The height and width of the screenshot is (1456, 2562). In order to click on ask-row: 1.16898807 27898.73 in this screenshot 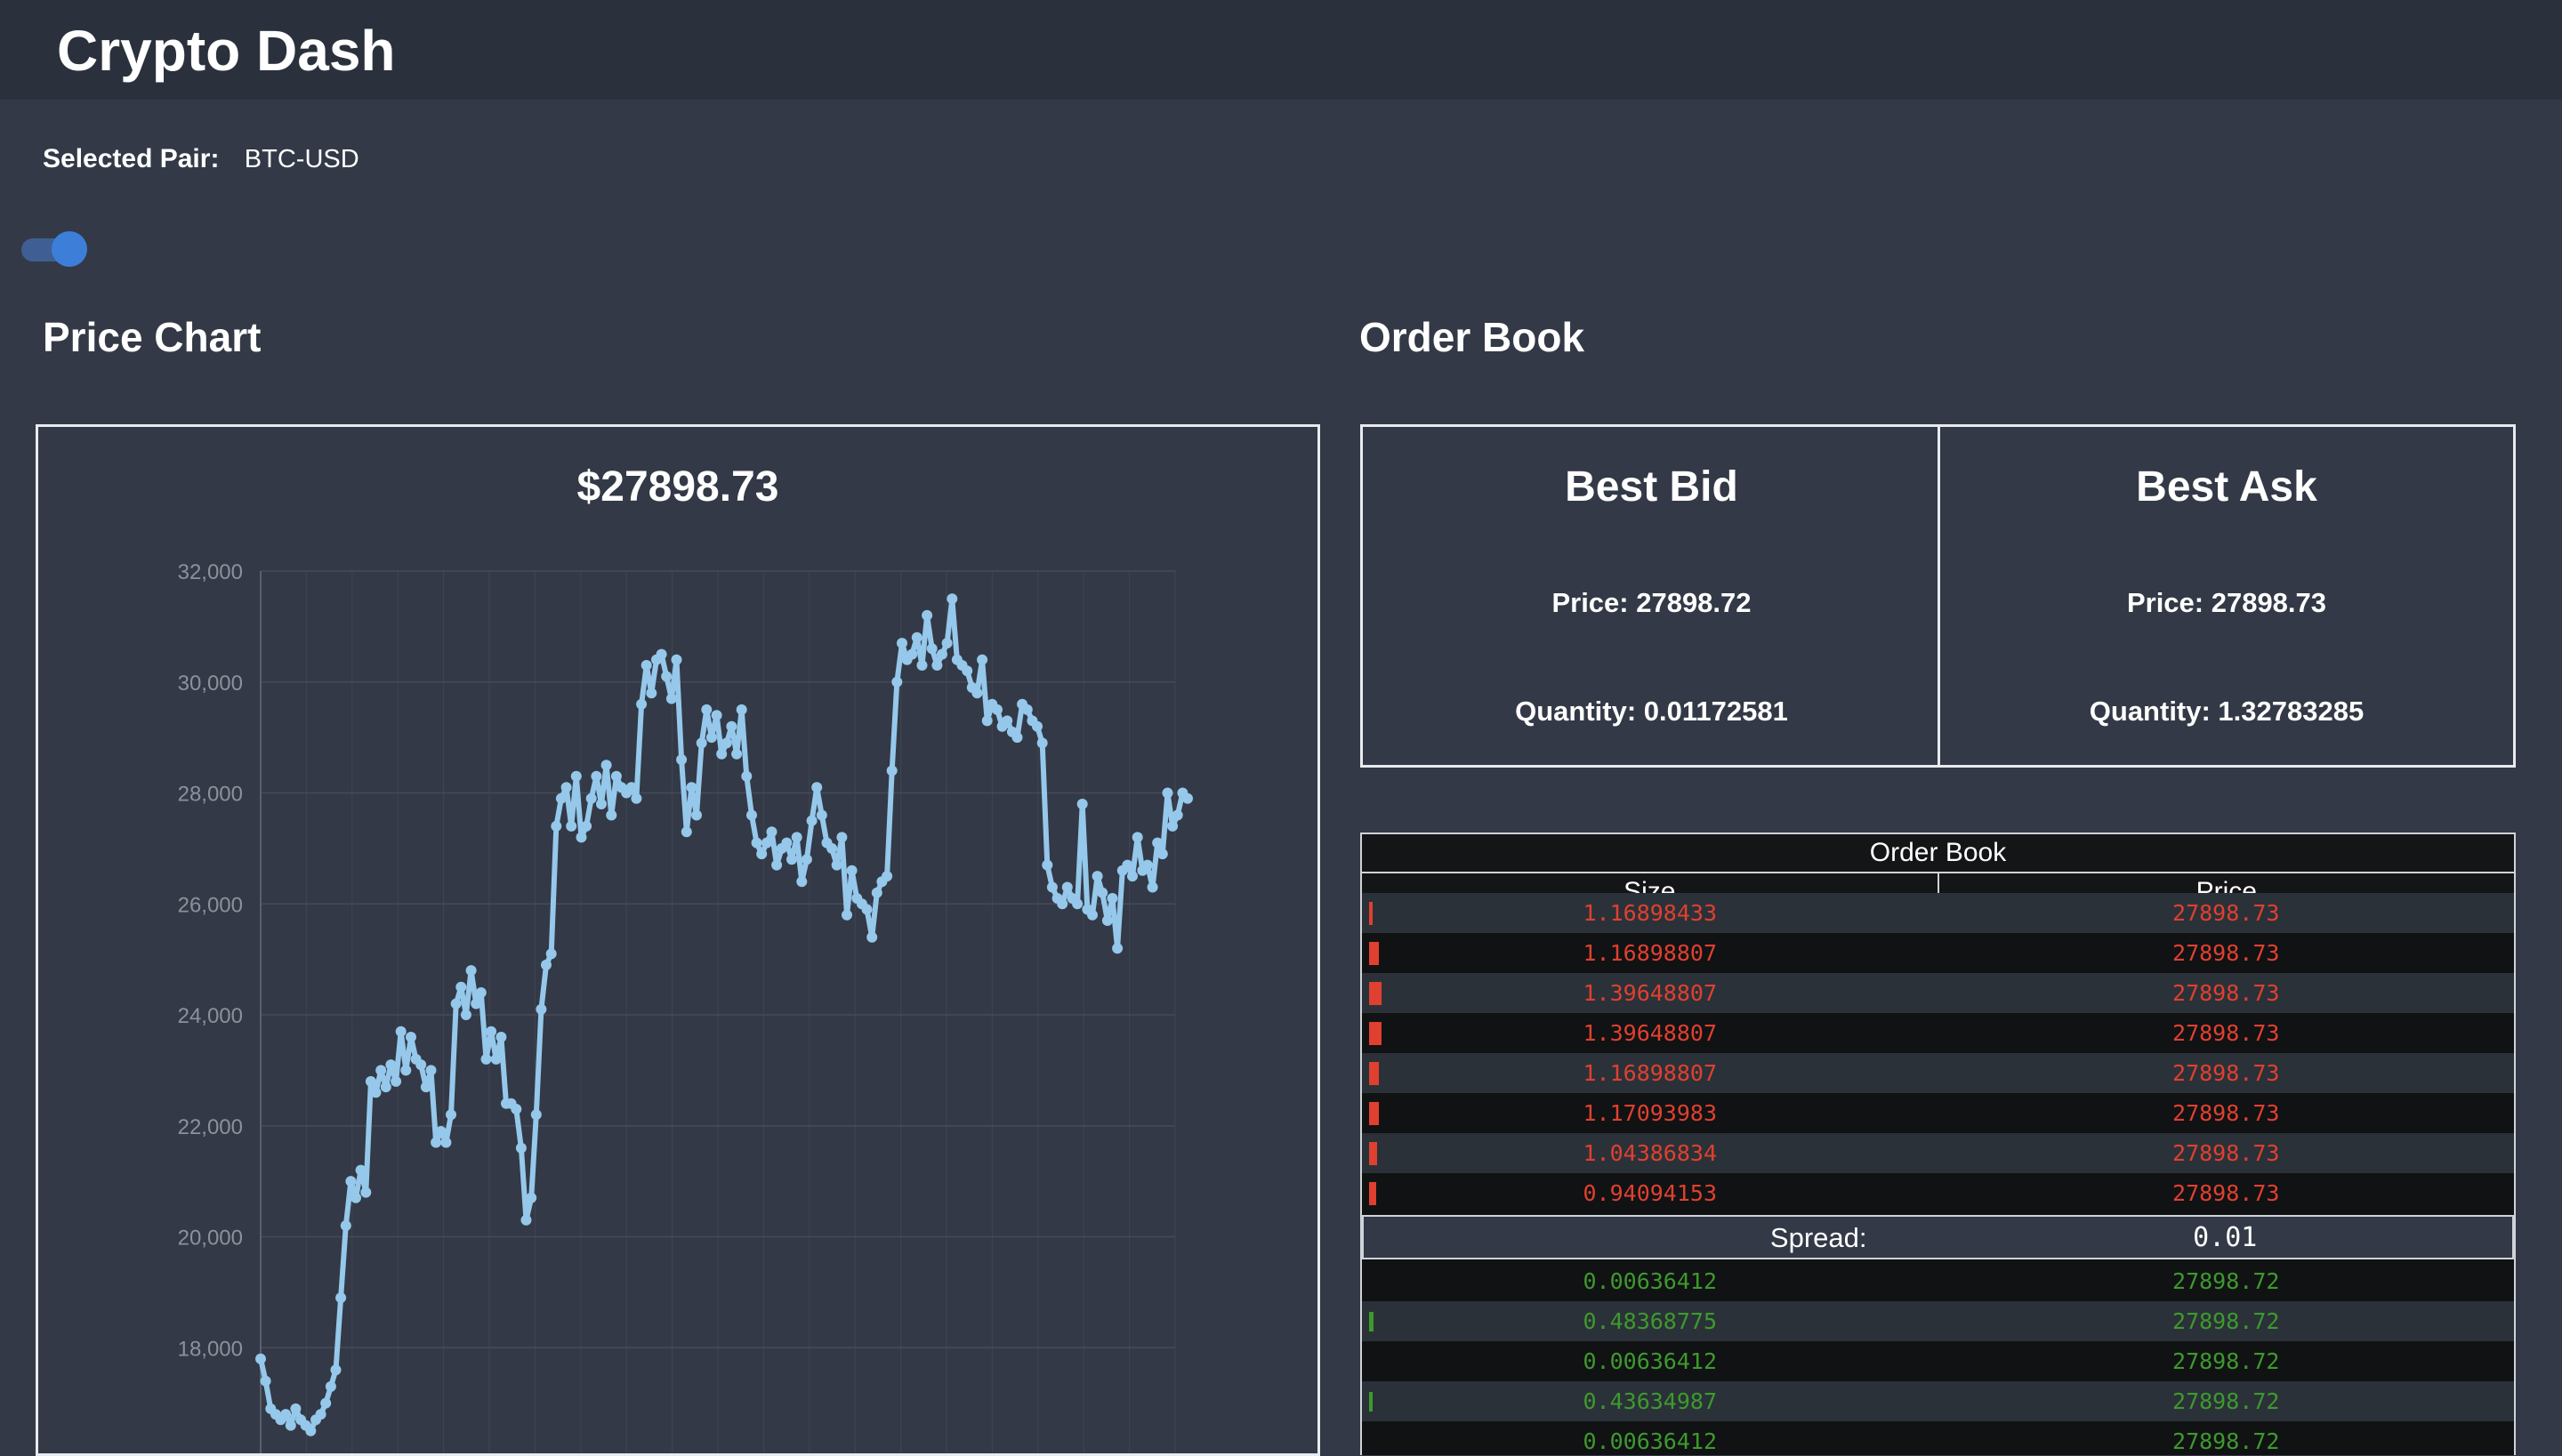, I will do `click(1938, 953)`.